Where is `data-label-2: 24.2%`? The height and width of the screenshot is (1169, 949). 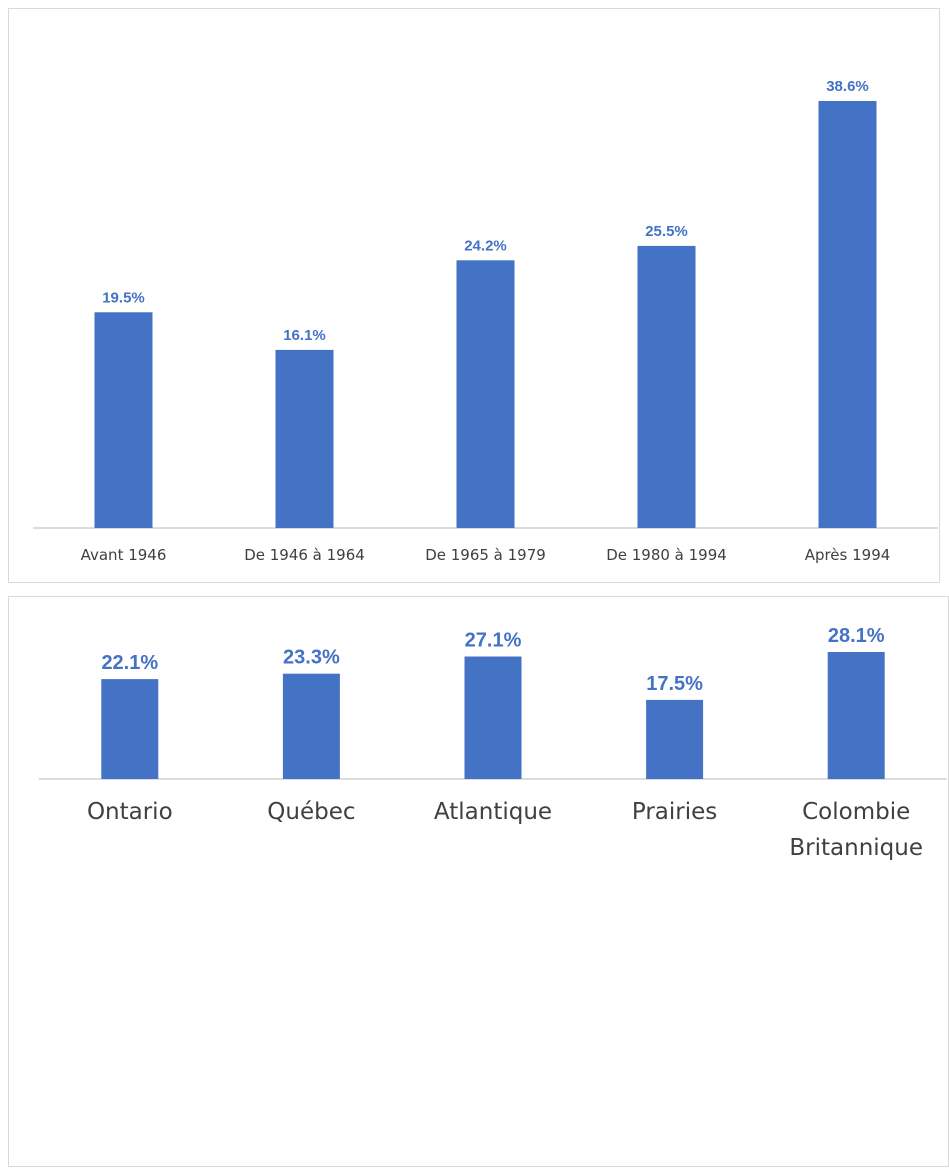
data-label-2: 24.2% is located at coordinates (485, 245).